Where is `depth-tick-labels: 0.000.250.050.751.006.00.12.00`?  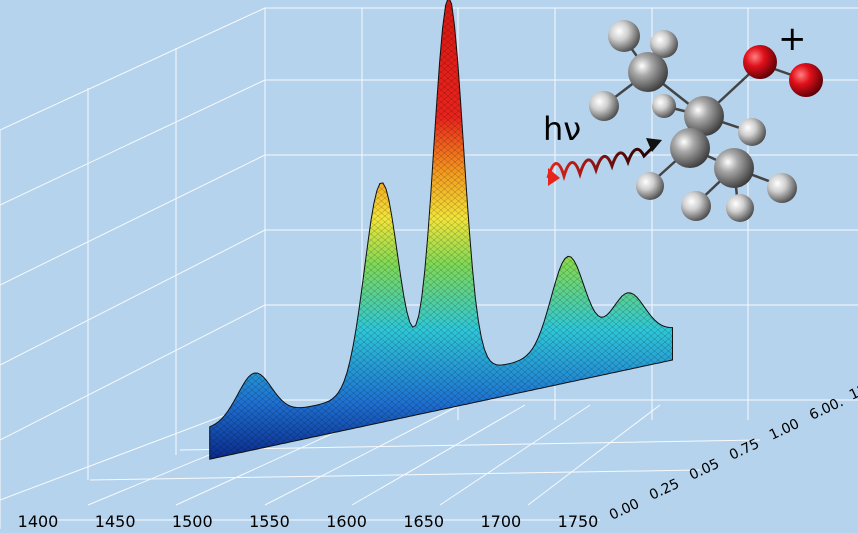 depth-tick-labels: 0.000.250.050.751.006.00.12.00 is located at coordinates (732, 447).